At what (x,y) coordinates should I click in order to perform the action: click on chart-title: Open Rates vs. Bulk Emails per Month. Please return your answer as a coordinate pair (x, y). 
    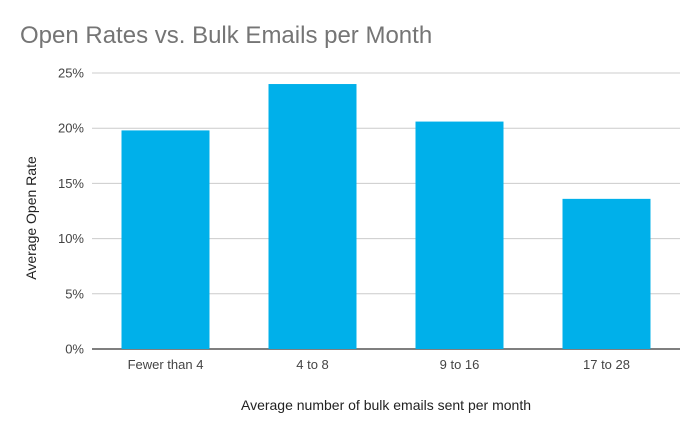
    Looking at the image, I should click on (226, 35).